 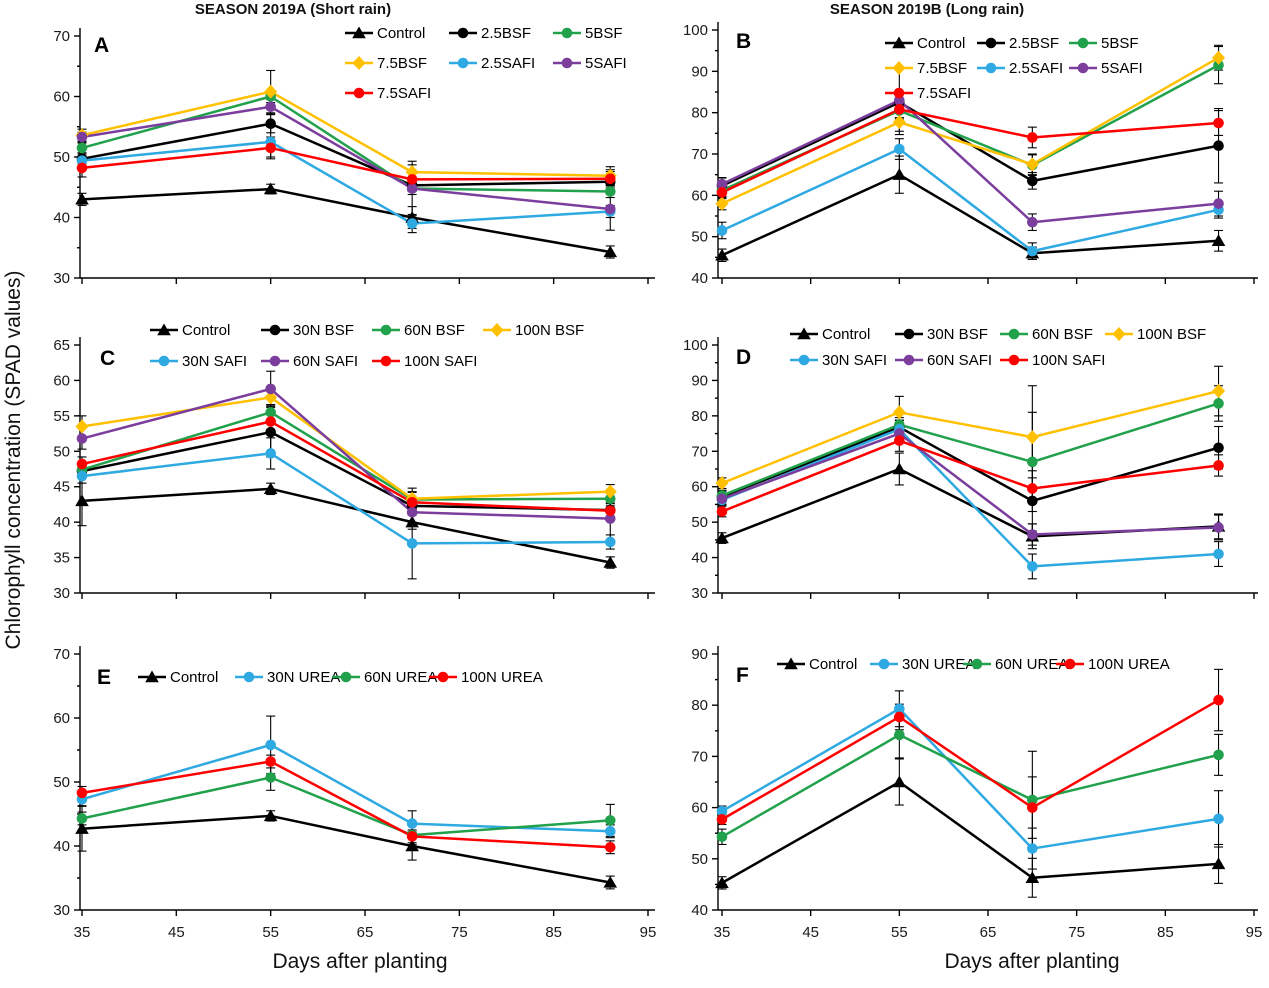 What do you see at coordinates (412, 502) in the screenshot?
I see `marker-100n-safi` at bounding box center [412, 502].